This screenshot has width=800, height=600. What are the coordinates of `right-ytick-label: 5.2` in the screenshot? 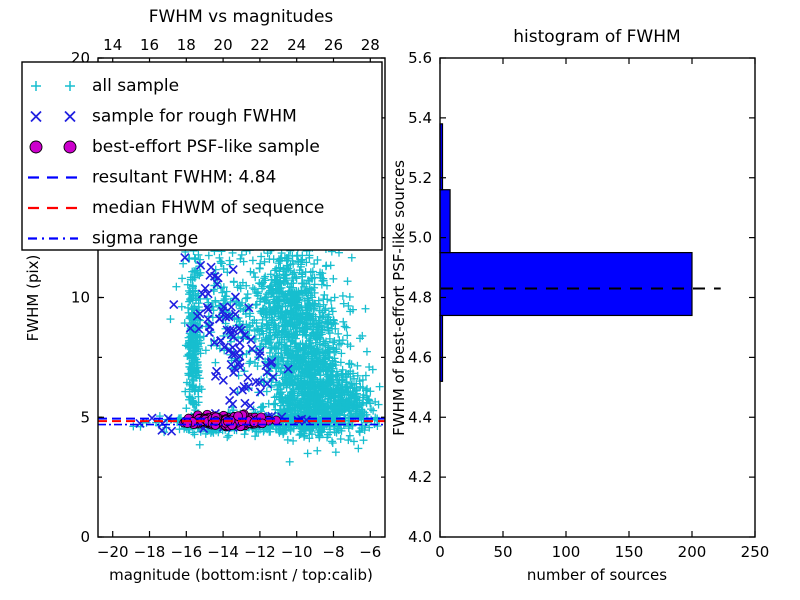 It's located at (420, 178).